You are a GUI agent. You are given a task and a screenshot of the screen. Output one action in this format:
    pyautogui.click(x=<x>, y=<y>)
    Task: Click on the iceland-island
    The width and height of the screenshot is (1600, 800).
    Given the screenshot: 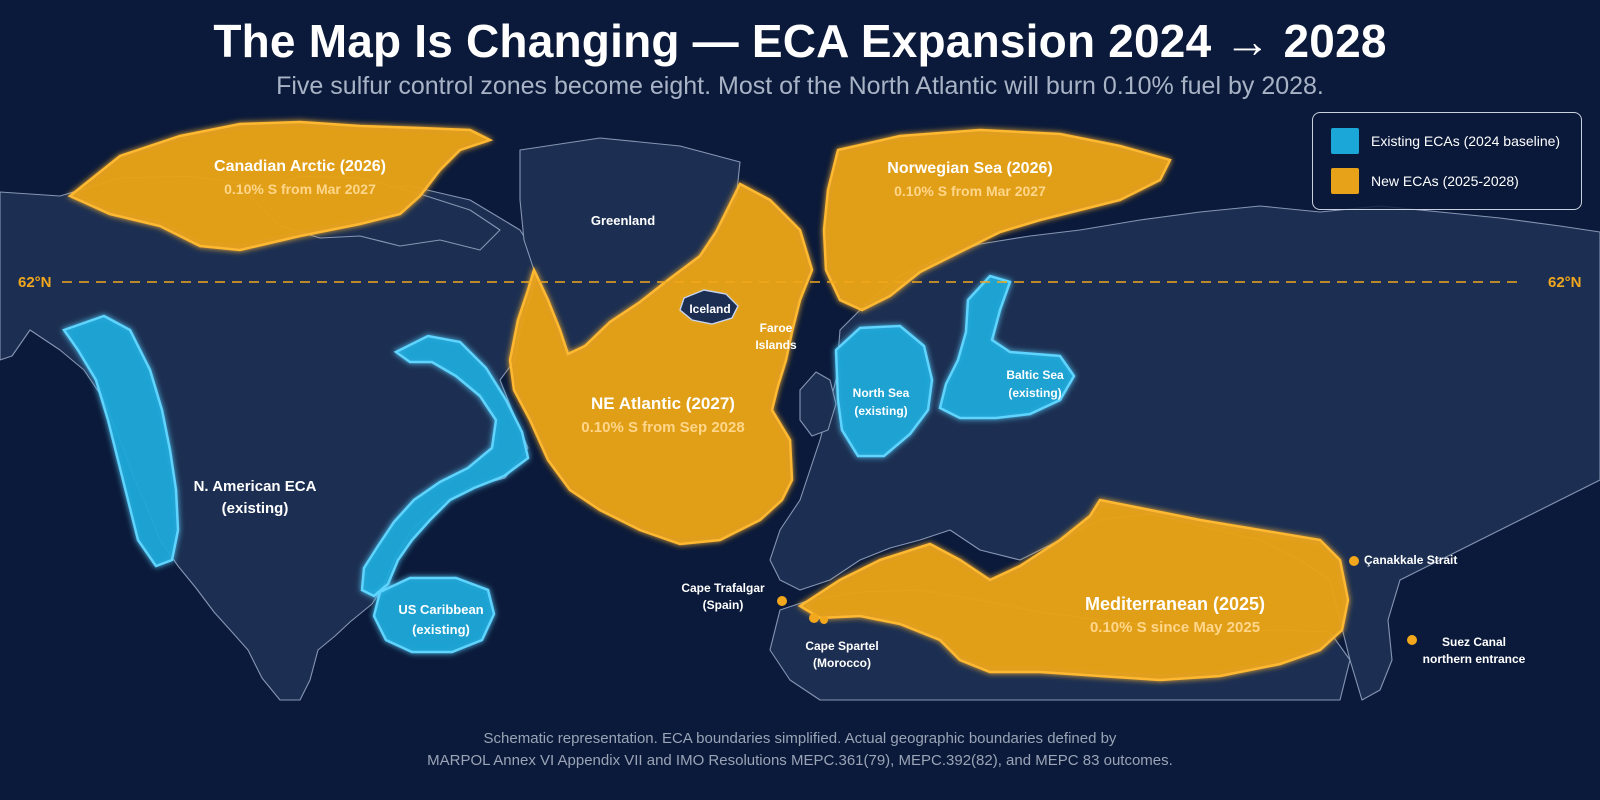 What is the action you would take?
    pyautogui.click(x=709, y=307)
    